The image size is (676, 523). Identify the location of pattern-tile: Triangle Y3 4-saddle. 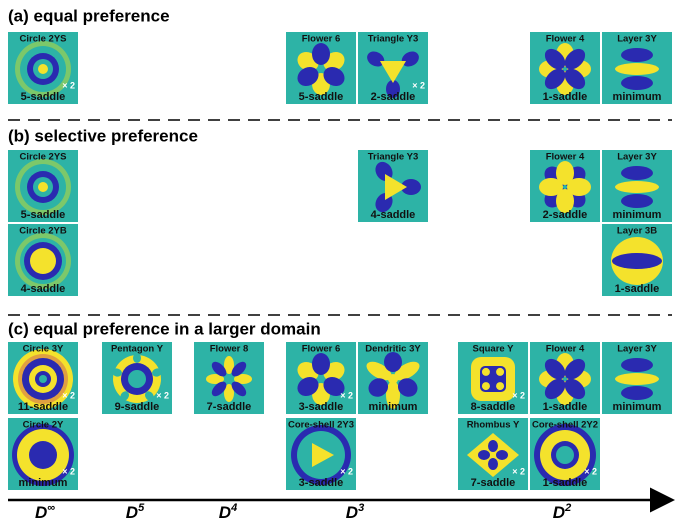
(393, 186).